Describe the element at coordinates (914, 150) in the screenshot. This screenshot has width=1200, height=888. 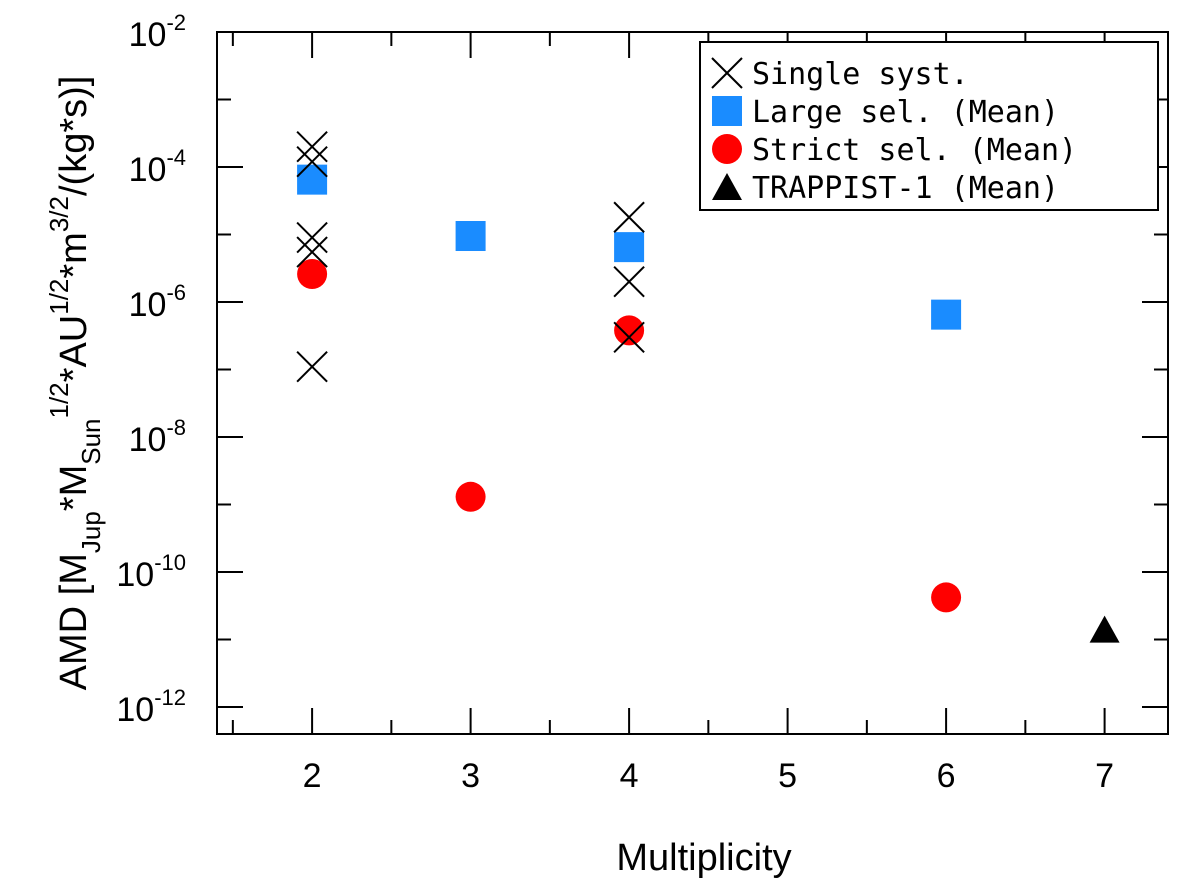
I see `legend-label: Strict sel. (Mean)` at that location.